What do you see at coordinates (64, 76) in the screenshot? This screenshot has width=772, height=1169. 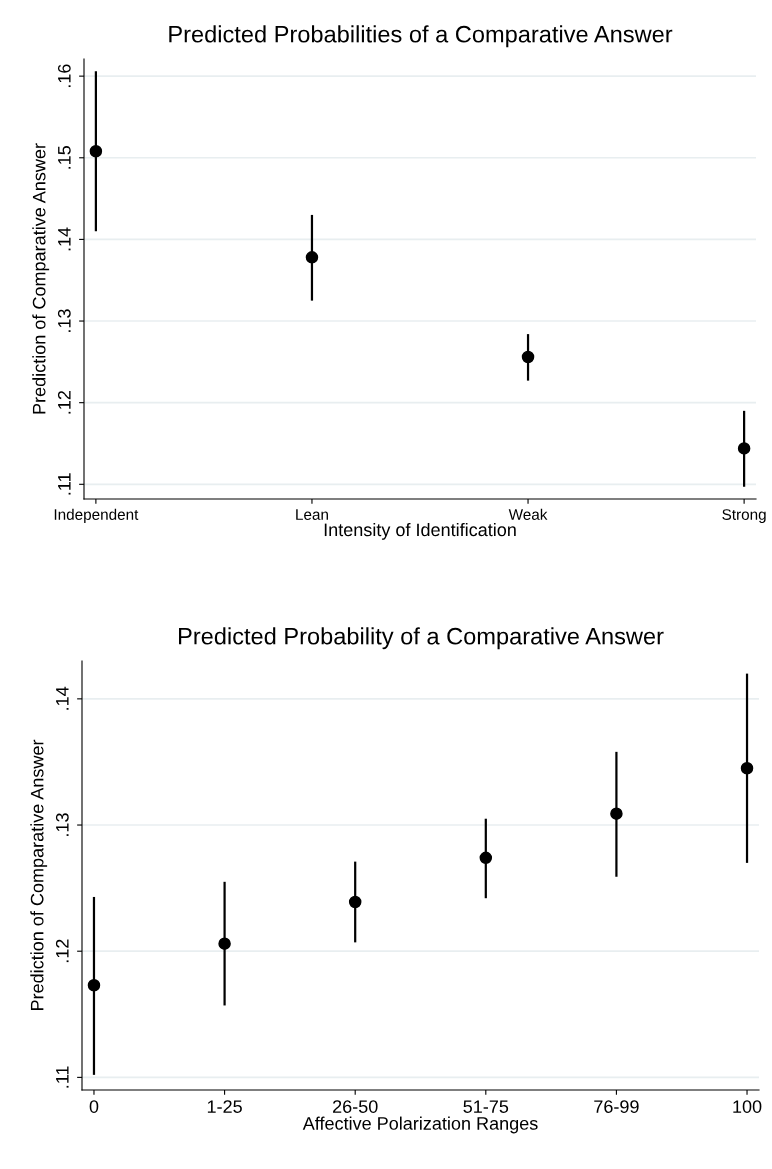 I see `y-tick-label: .16` at bounding box center [64, 76].